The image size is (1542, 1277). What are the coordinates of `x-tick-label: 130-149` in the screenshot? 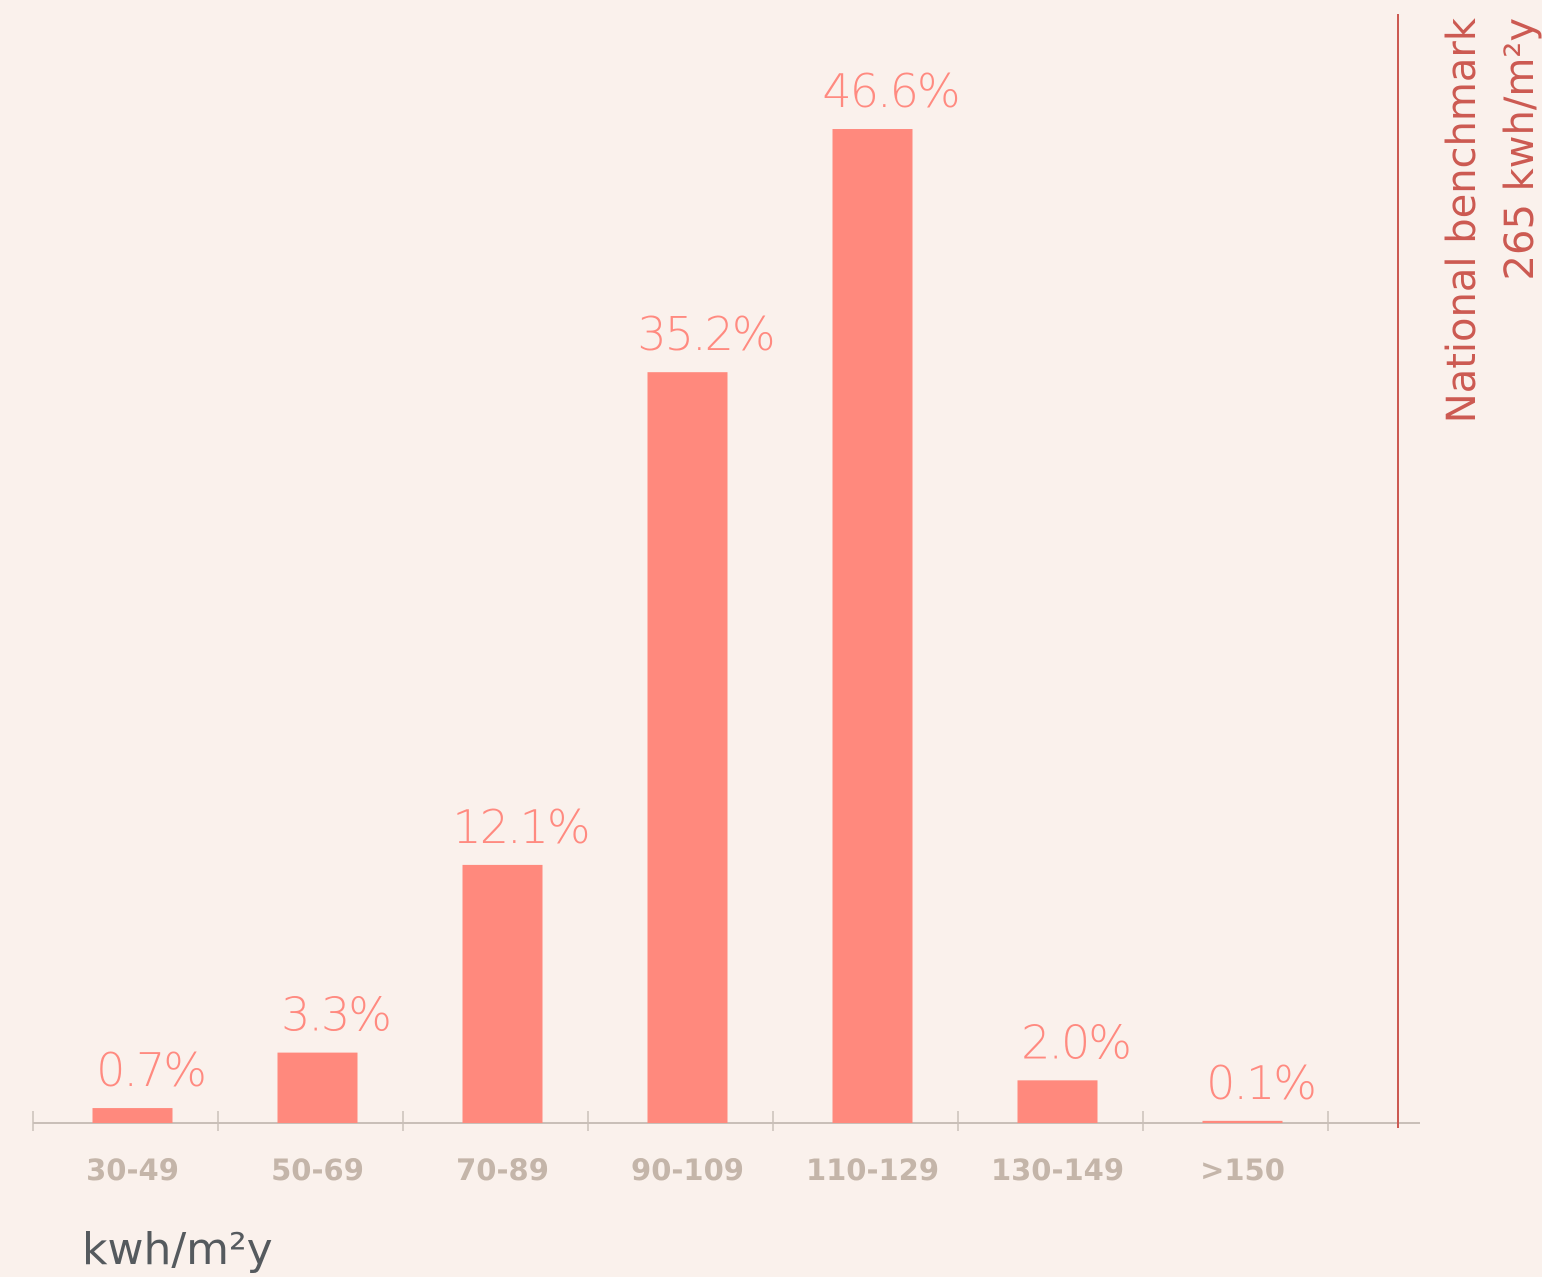 It's located at (1057, 1170).